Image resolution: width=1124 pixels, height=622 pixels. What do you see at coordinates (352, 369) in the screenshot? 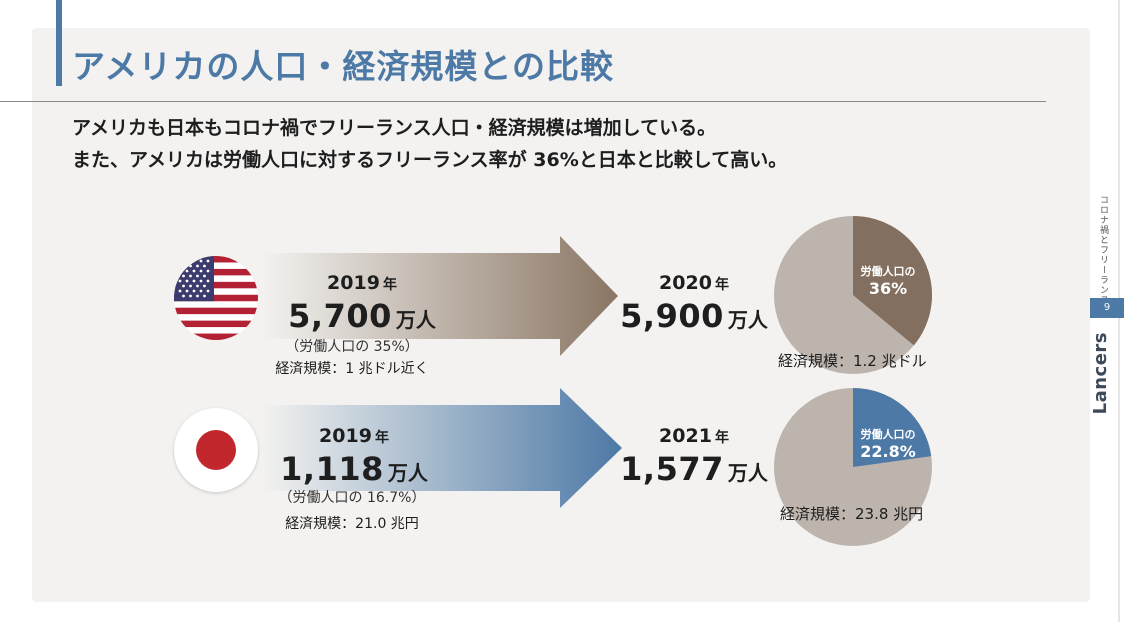
I see `us-2019-economy: 経済規模：1 兆ドル近く` at bounding box center [352, 369].